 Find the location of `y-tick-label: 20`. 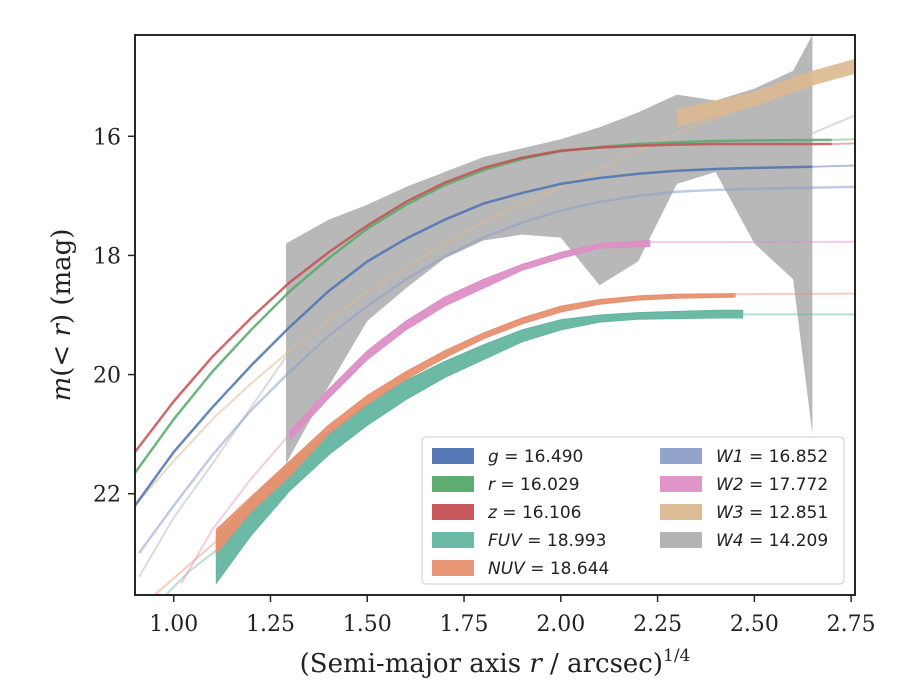

y-tick-label: 20 is located at coordinates (107, 376).